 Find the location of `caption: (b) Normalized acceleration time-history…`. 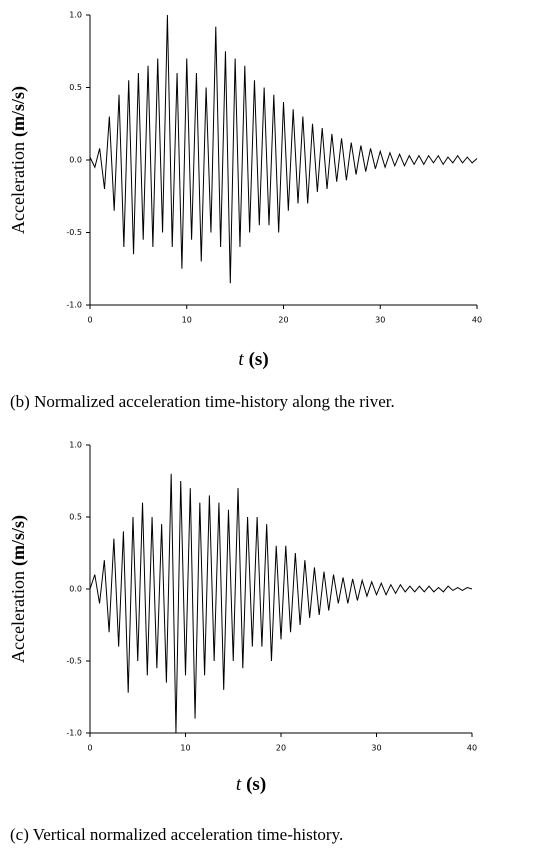

caption: (b) Normalized acceleration time-history… is located at coordinates (202, 401).